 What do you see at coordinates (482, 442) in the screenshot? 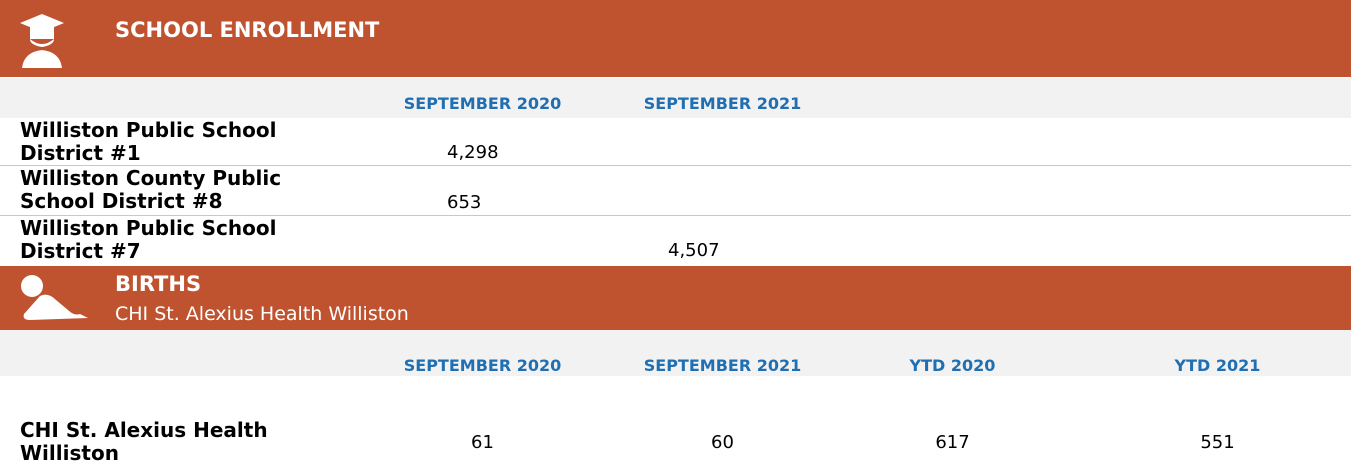
I see `cell: 61` at bounding box center [482, 442].